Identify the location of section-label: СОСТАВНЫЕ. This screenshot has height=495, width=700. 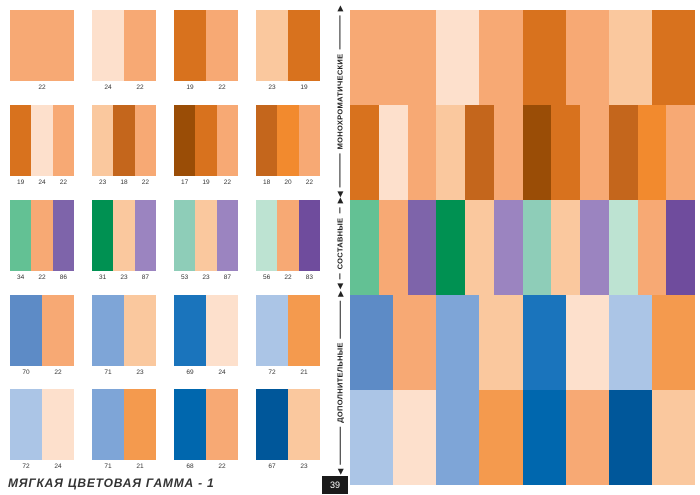
(340, 243).